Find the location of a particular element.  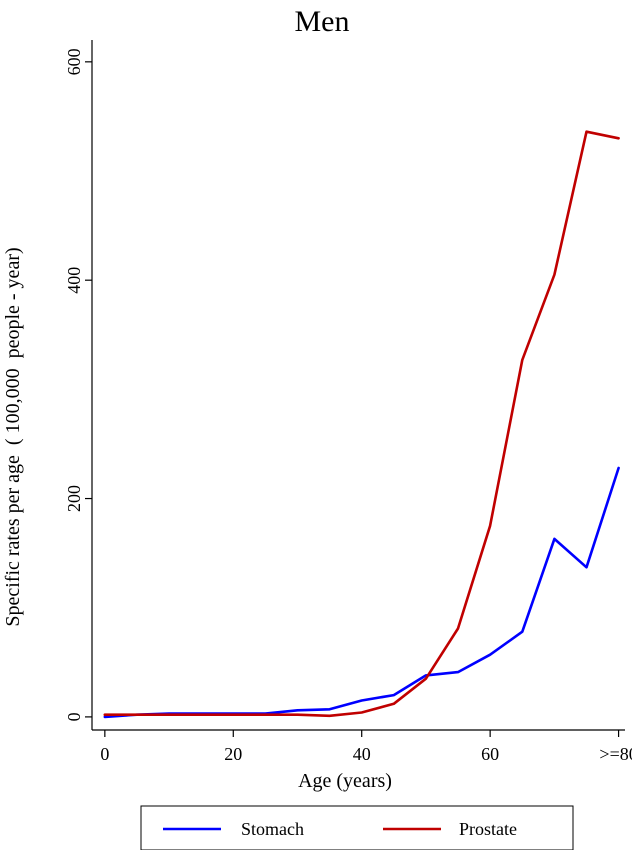

x-tick-label: 40 is located at coordinates (362, 754).